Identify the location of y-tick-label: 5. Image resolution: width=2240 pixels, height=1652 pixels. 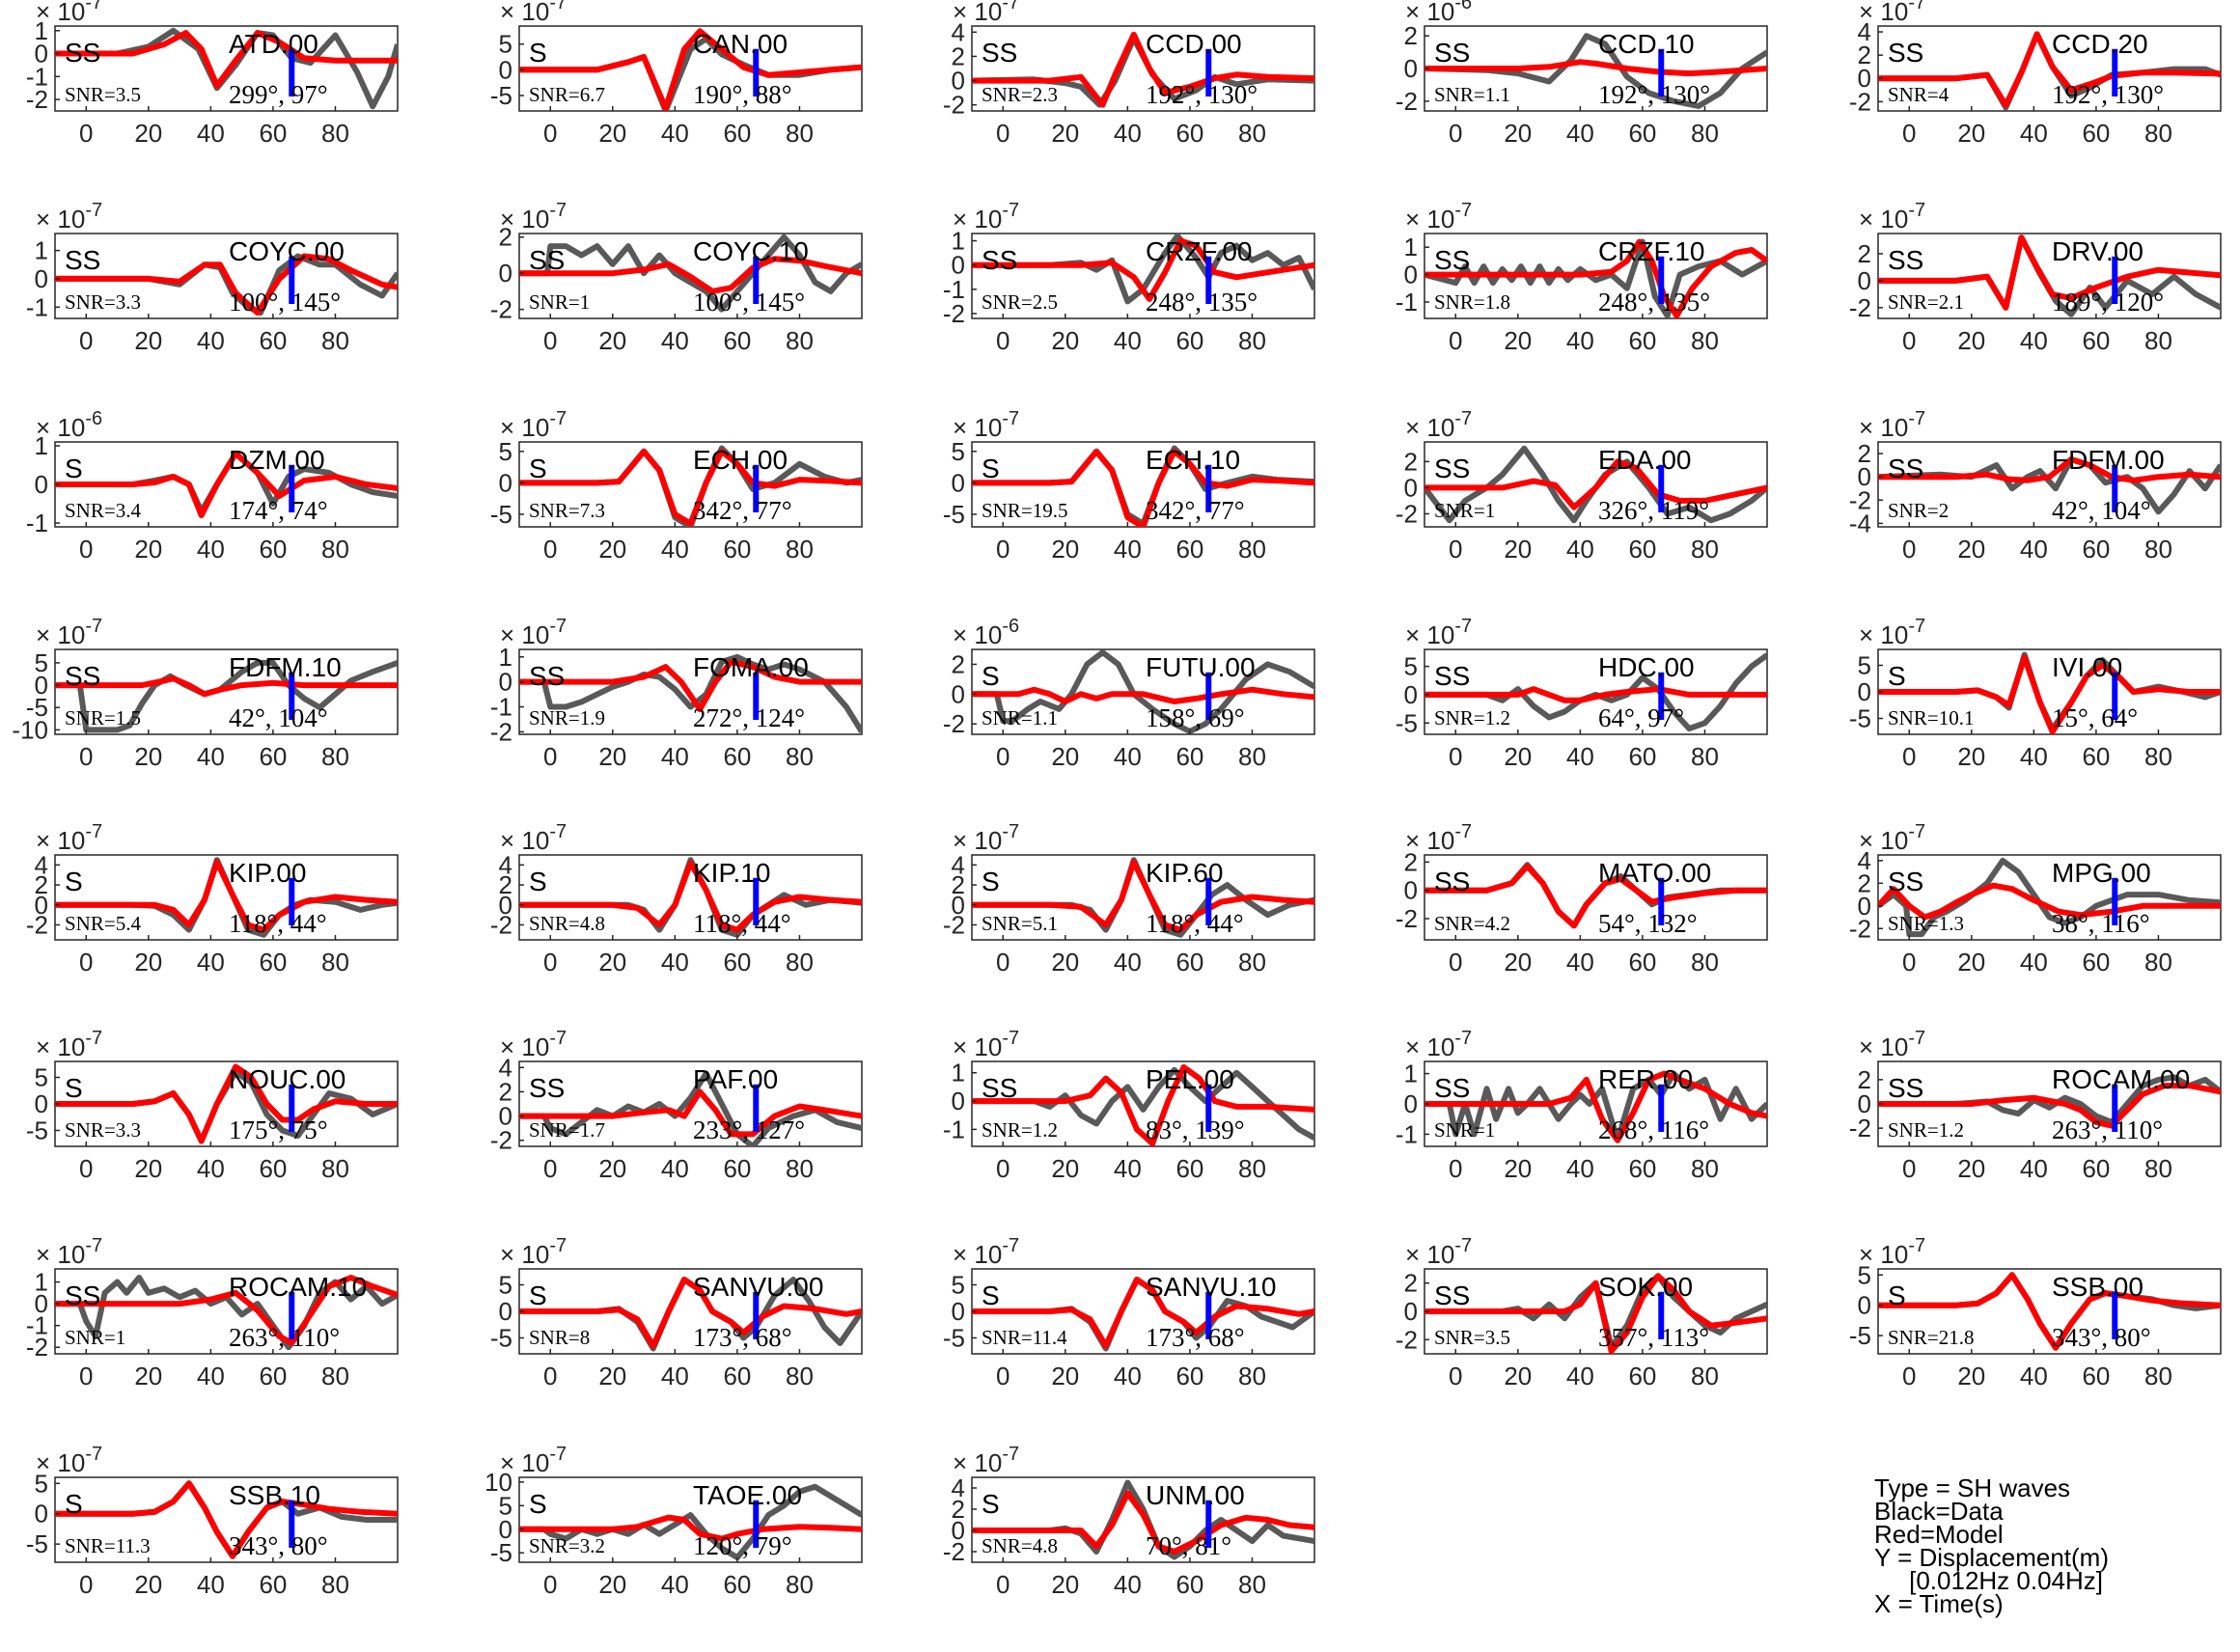
(506, 44).